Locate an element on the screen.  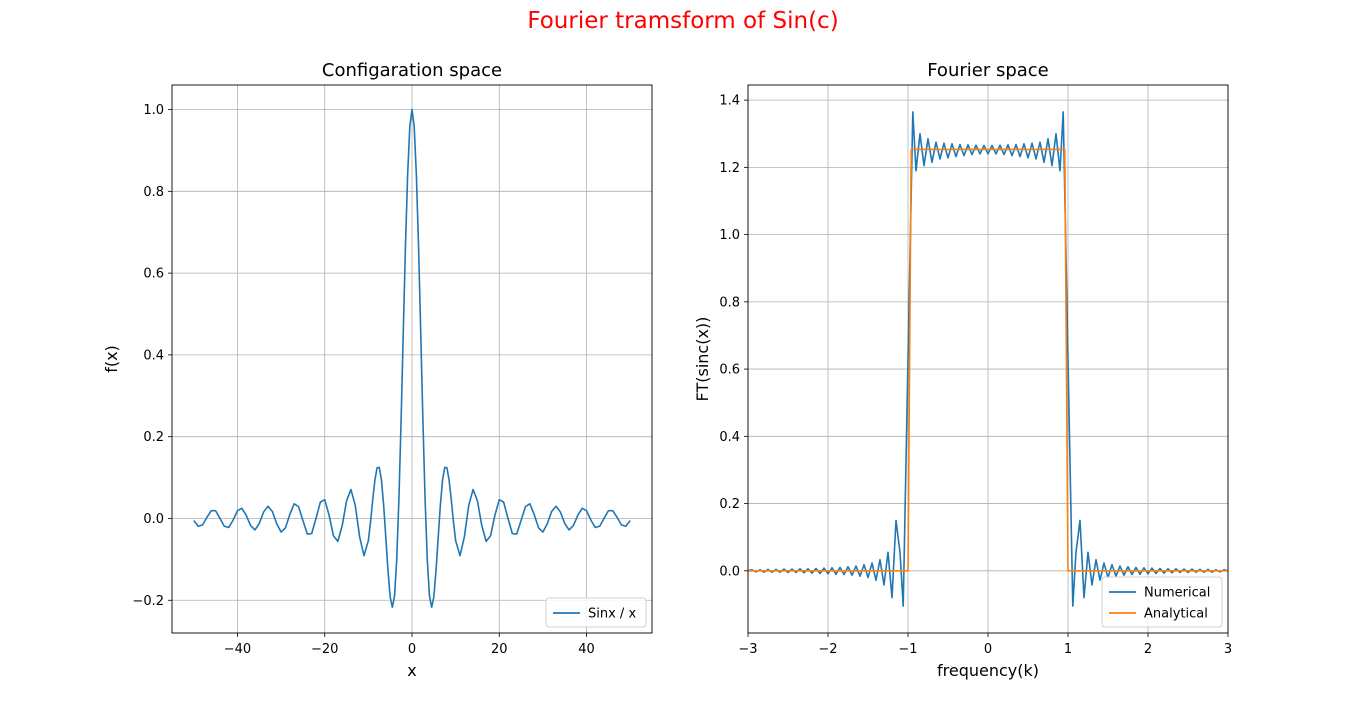
fourier-y-tick-label: 0.4 is located at coordinates (729, 437).